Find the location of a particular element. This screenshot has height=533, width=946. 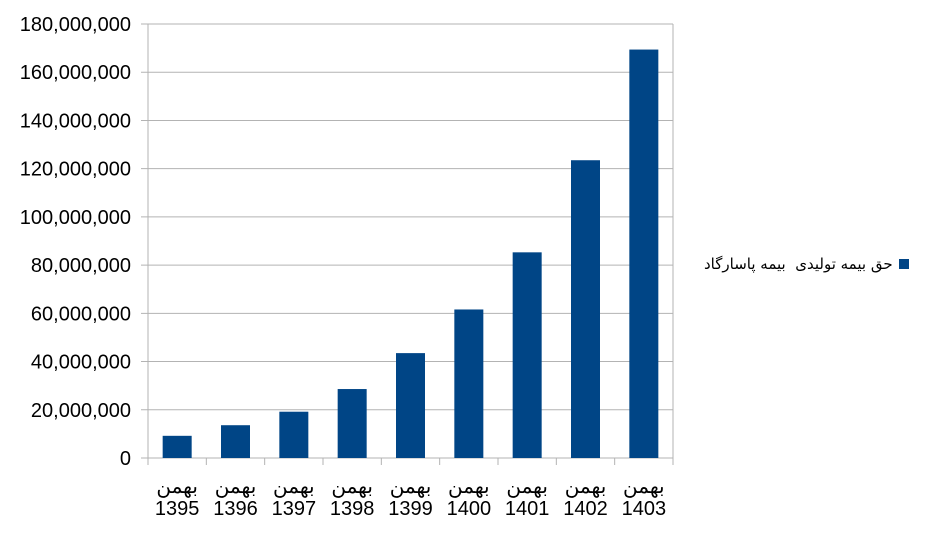

y-tick-label: 120,000,000 is located at coordinates (75, 170).